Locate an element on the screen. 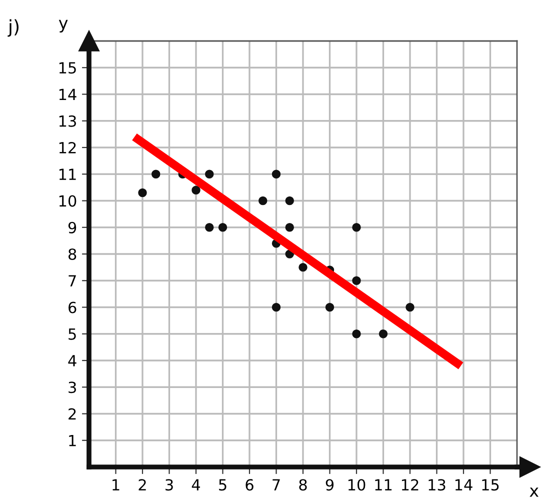  y-tick-label: 11 is located at coordinates (67, 174).